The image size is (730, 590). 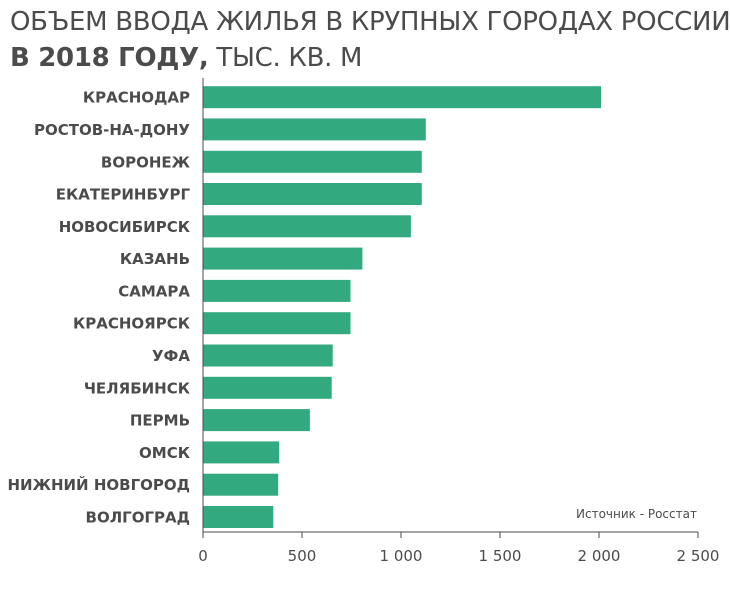 What do you see at coordinates (160, 421) in the screenshot?
I see `category-label-11: ПЕРМЬ` at bounding box center [160, 421].